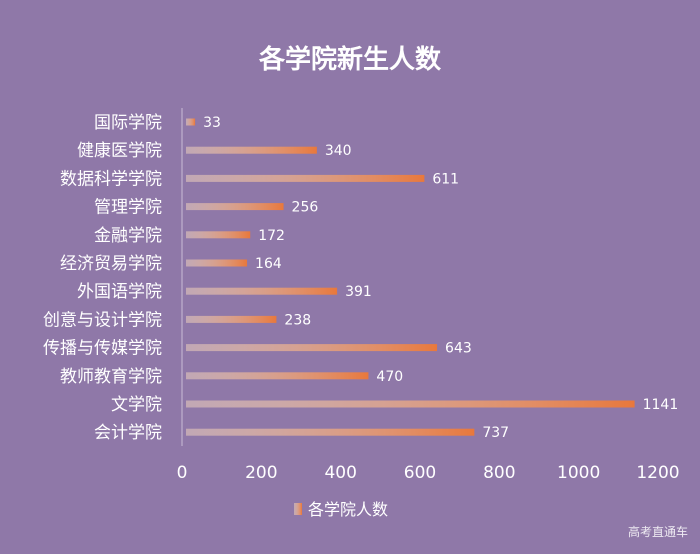 The height and width of the screenshot is (554, 700). I want to click on value-label: 470, so click(389, 377).